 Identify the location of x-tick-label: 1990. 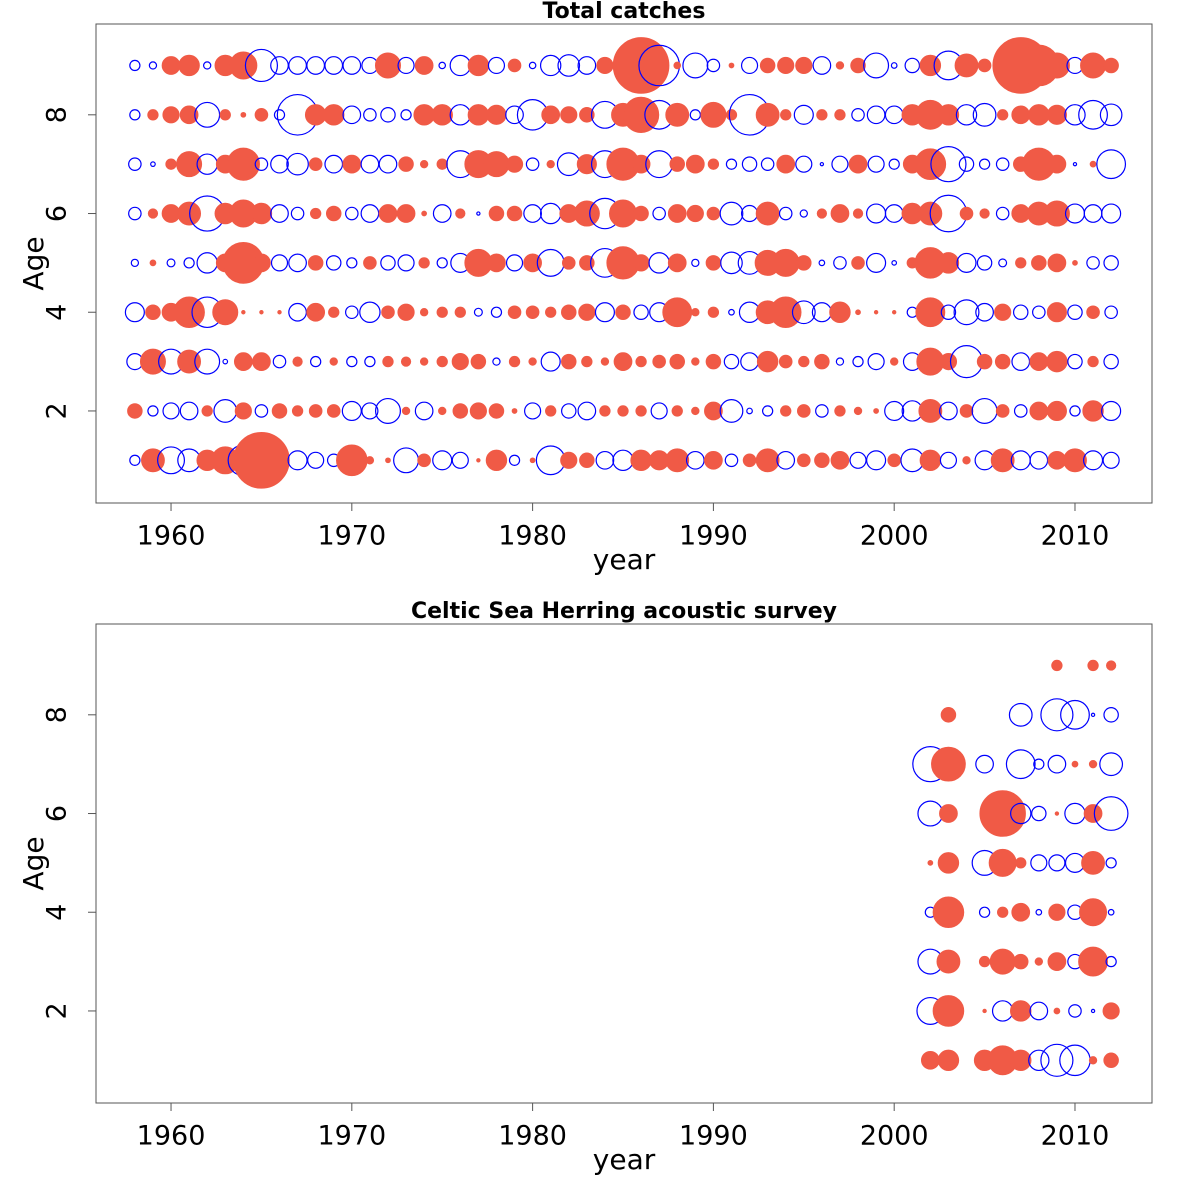
(713, 1136).